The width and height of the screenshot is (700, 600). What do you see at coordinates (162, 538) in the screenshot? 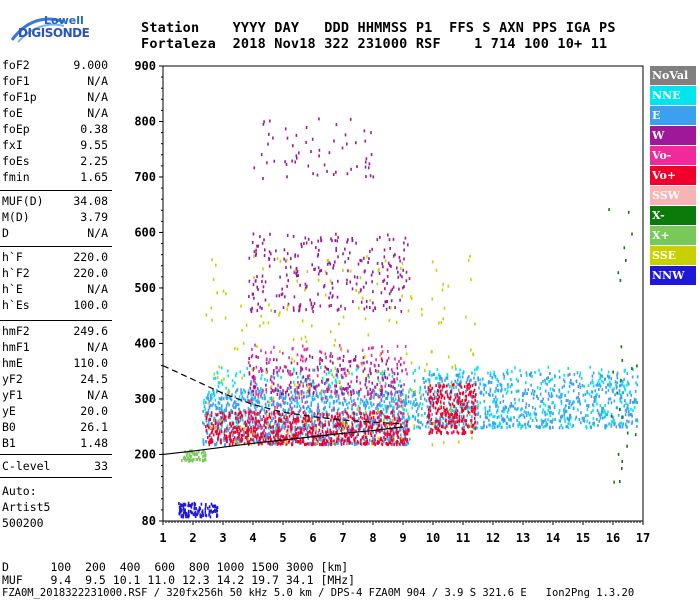
I see `x-tick-label: 1` at bounding box center [162, 538].